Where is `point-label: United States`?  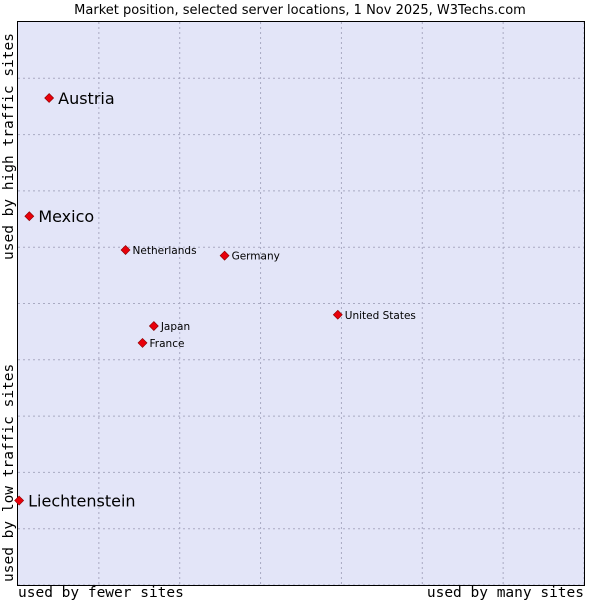 point-label: United States is located at coordinates (380, 316).